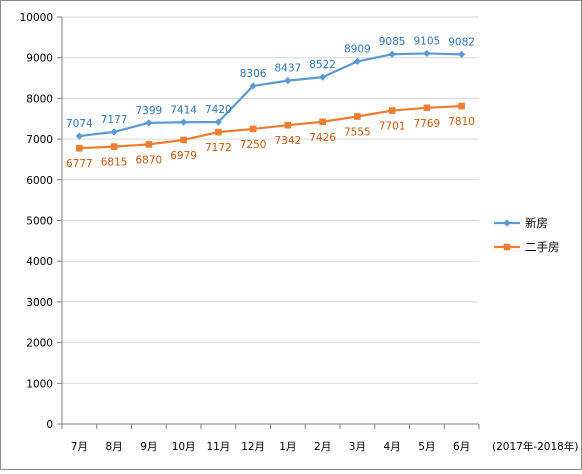  I want to click on data-label: 8306, so click(253, 74).